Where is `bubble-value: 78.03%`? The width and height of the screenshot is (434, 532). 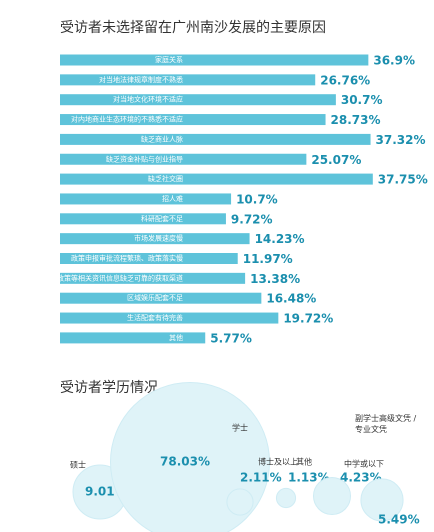
bubble-value: 78.03% is located at coordinates (185, 462).